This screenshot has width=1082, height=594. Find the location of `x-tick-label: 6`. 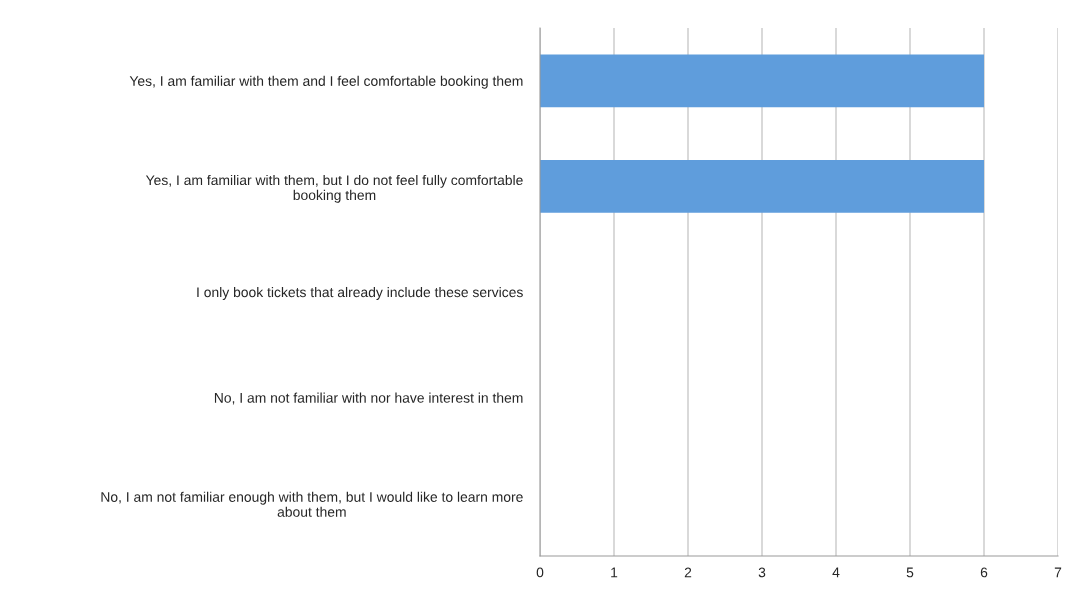

x-tick-label: 6 is located at coordinates (984, 572).